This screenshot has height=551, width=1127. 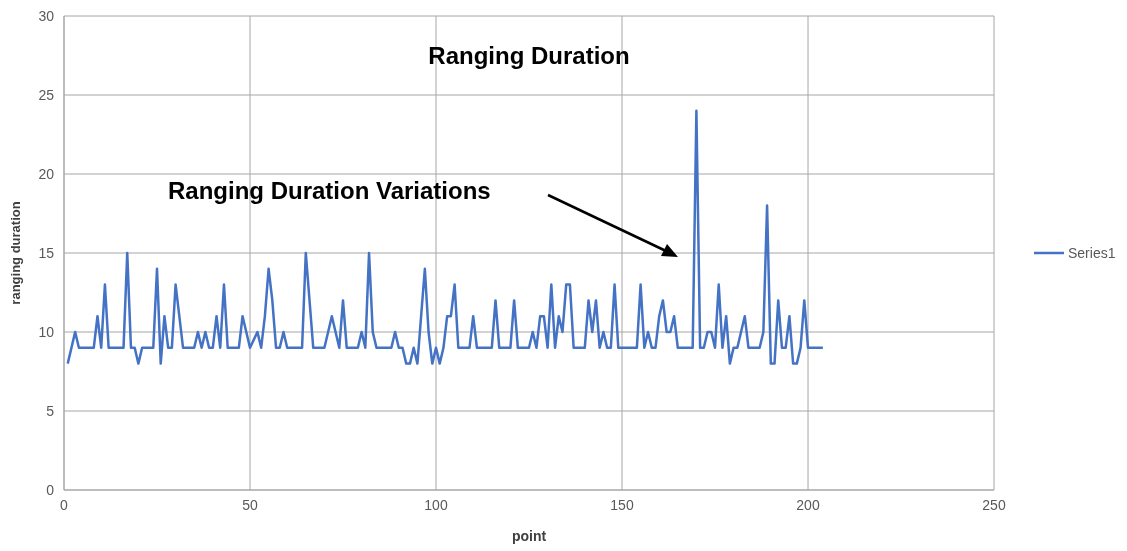 What do you see at coordinates (46, 253) in the screenshot?
I see `y-tick-label: 15` at bounding box center [46, 253].